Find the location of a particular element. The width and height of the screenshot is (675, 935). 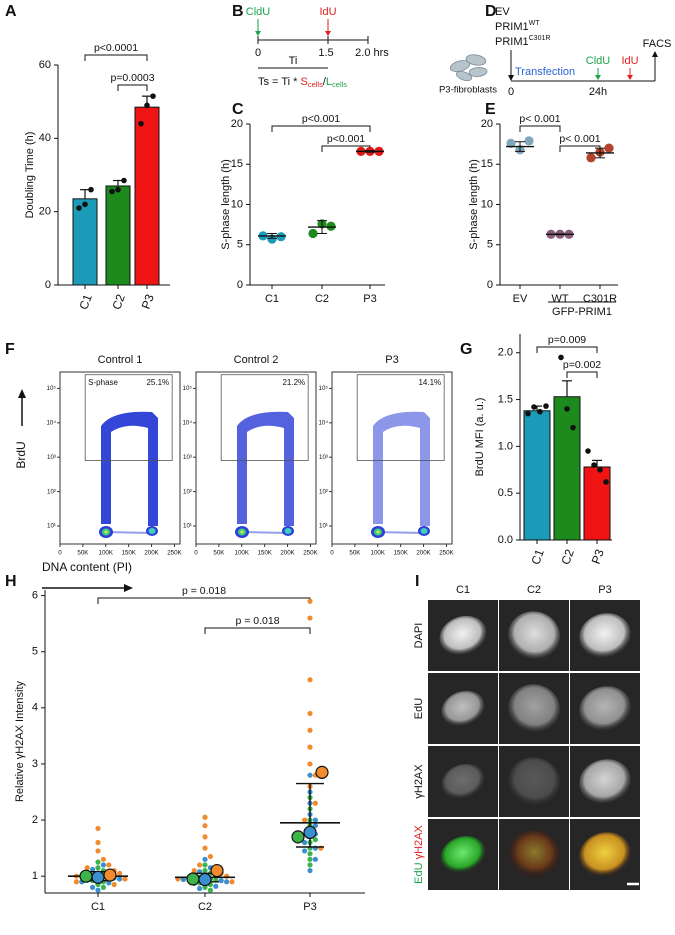

y-tick-label: 6 is located at coordinates (35, 596).